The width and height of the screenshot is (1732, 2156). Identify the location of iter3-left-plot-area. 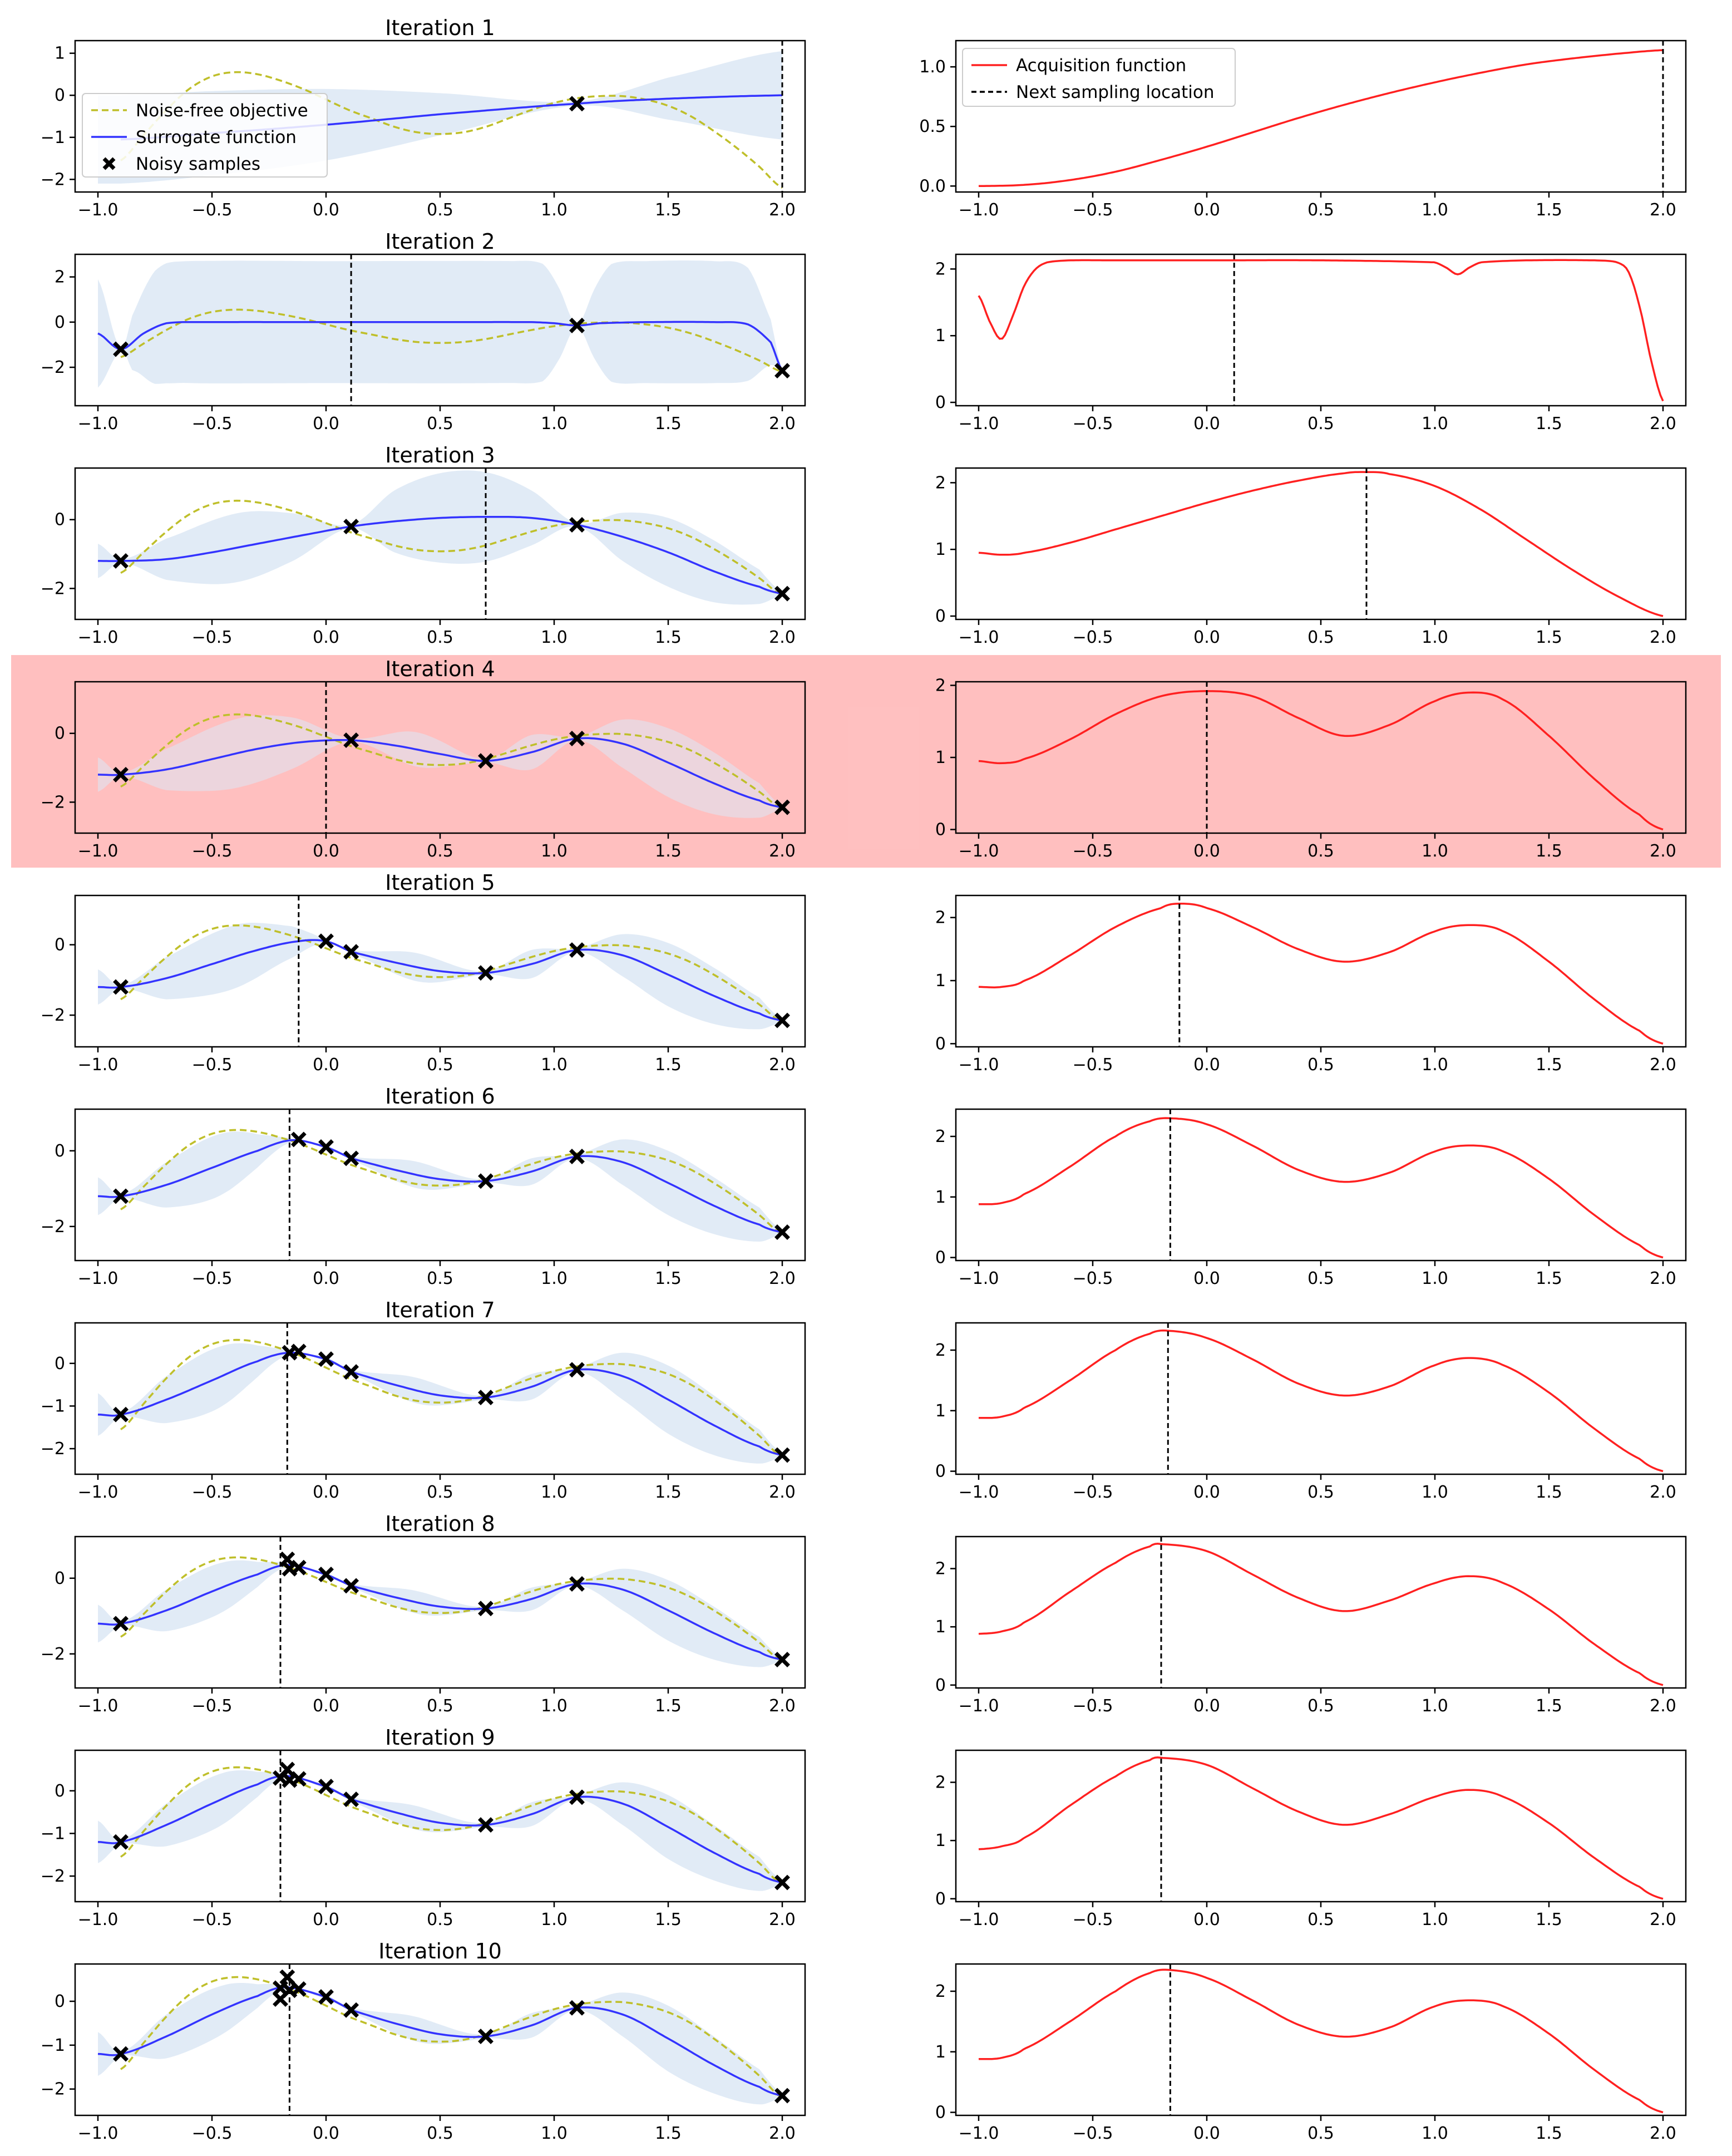
(440, 543).